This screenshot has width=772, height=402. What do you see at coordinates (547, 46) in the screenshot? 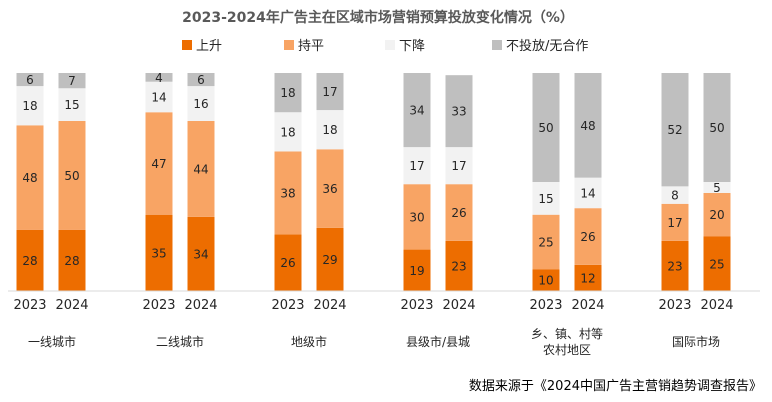
I see `legend-label: 不投放/无合作` at bounding box center [547, 46].